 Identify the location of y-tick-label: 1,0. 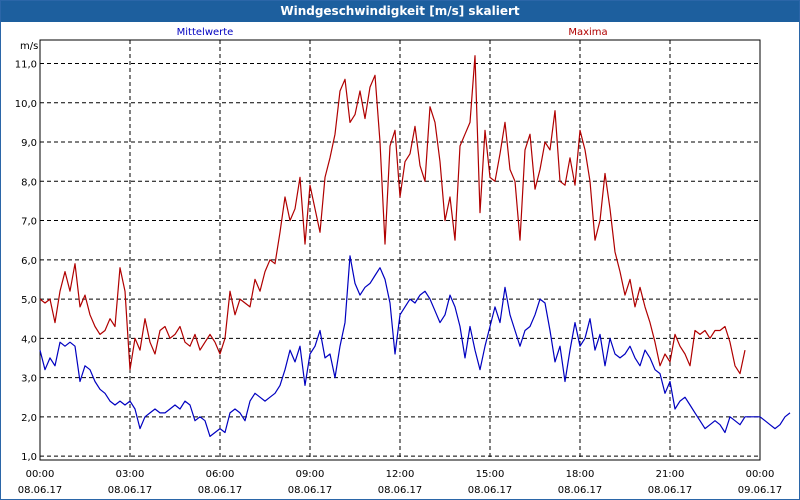
(29, 457).